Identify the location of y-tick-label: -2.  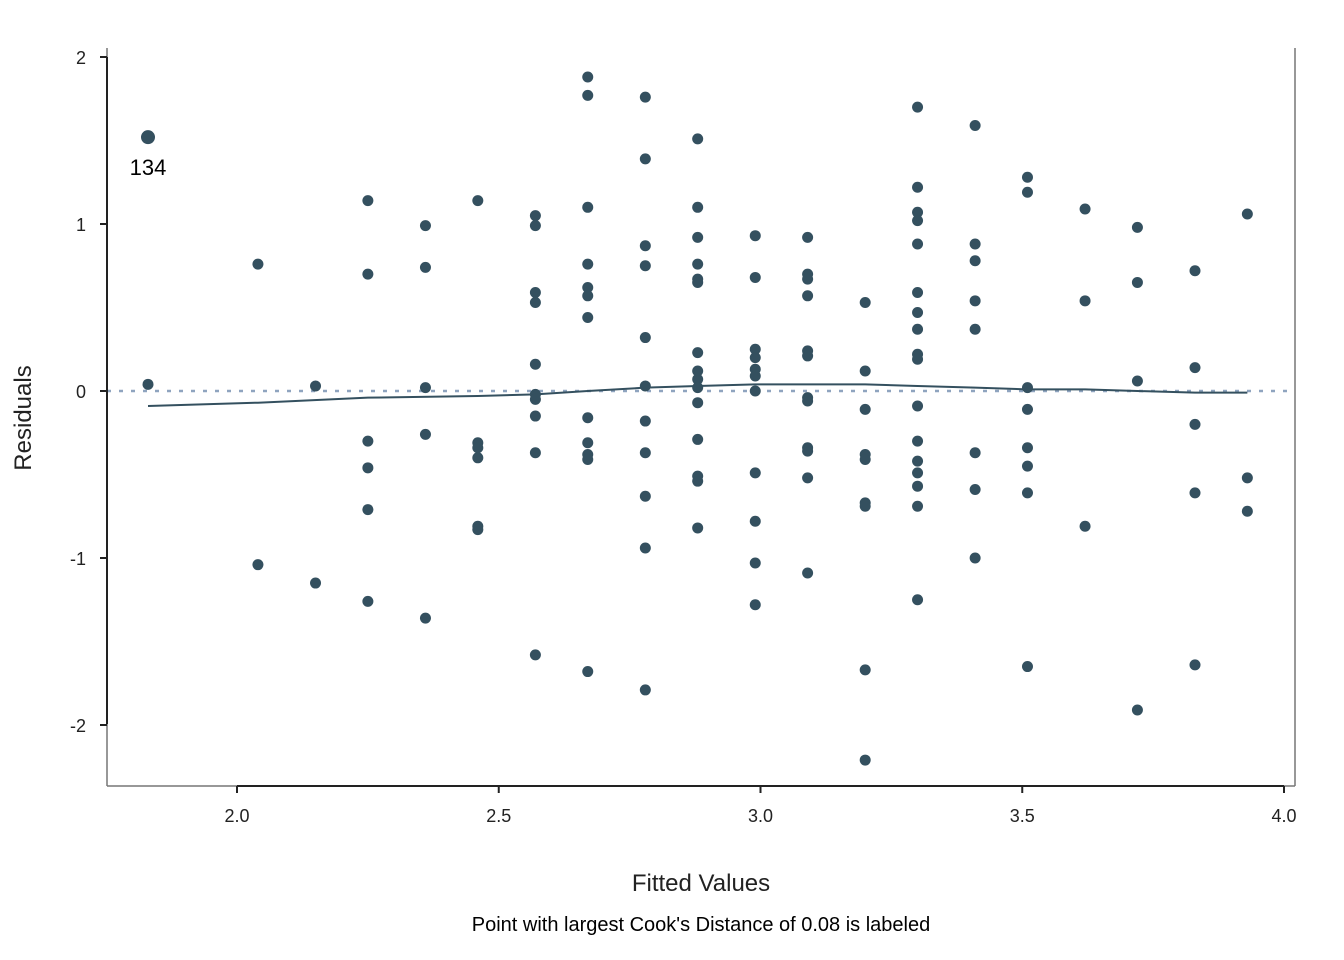
(78, 726).